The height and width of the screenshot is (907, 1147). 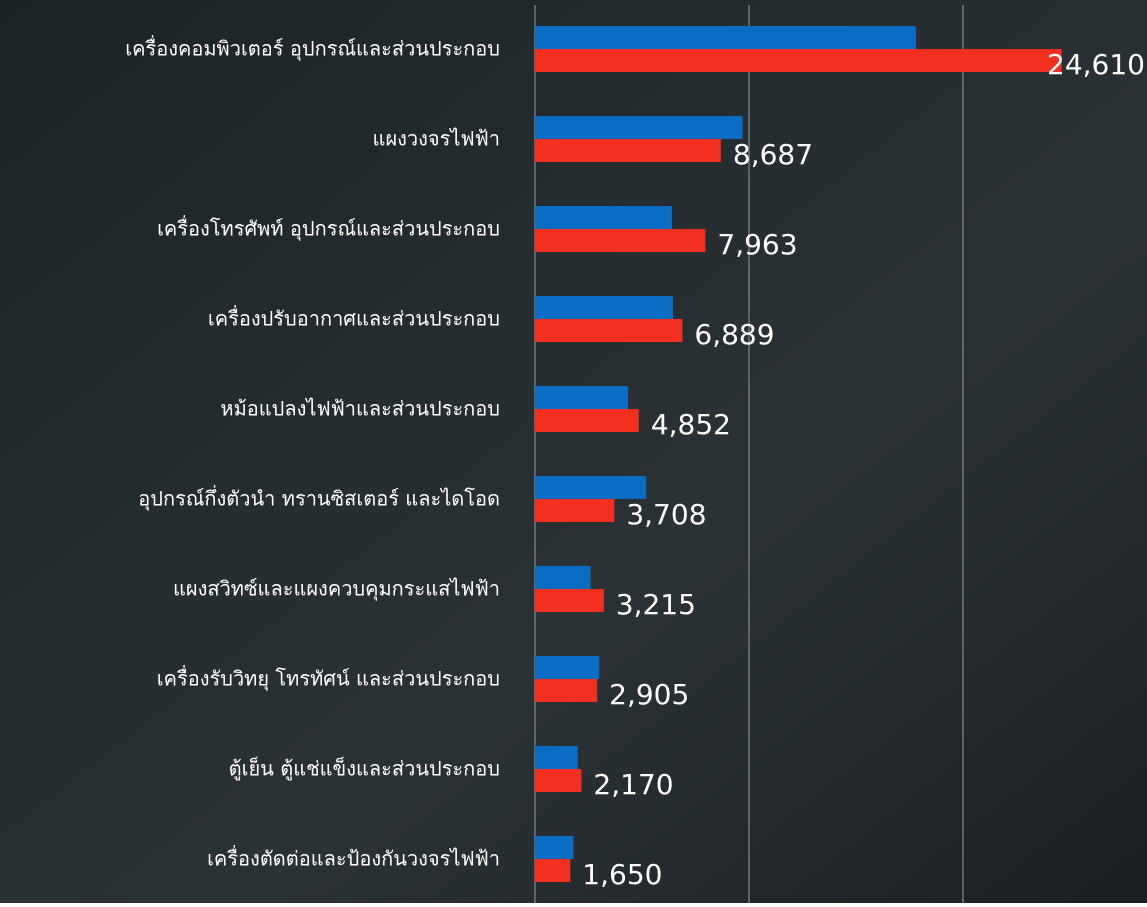 I want to click on y-tick-label: แผงสวิทซ์และแผงควบคุมกระแสไฟฟ้า, so click(x=336, y=589).